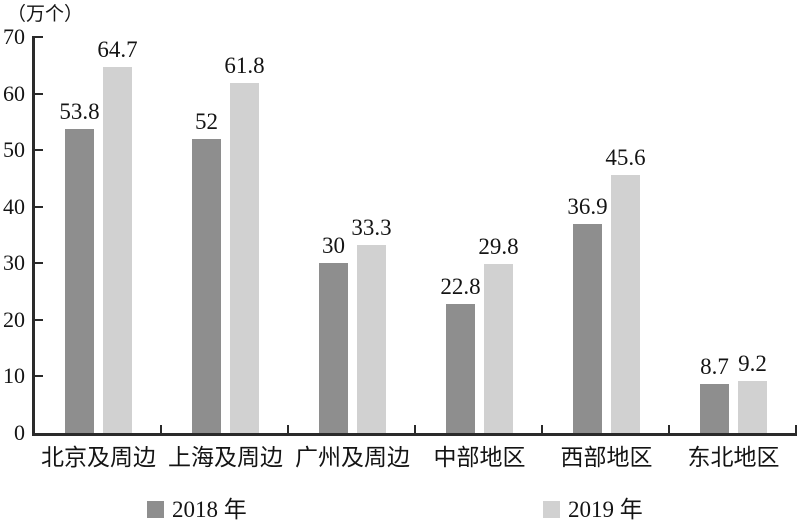 Image resolution: width=800 pixels, height=526 pixels. What do you see at coordinates (19, 432) in the screenshot?
I see `y-tick-label: 0` at bounding box center [19, 432].